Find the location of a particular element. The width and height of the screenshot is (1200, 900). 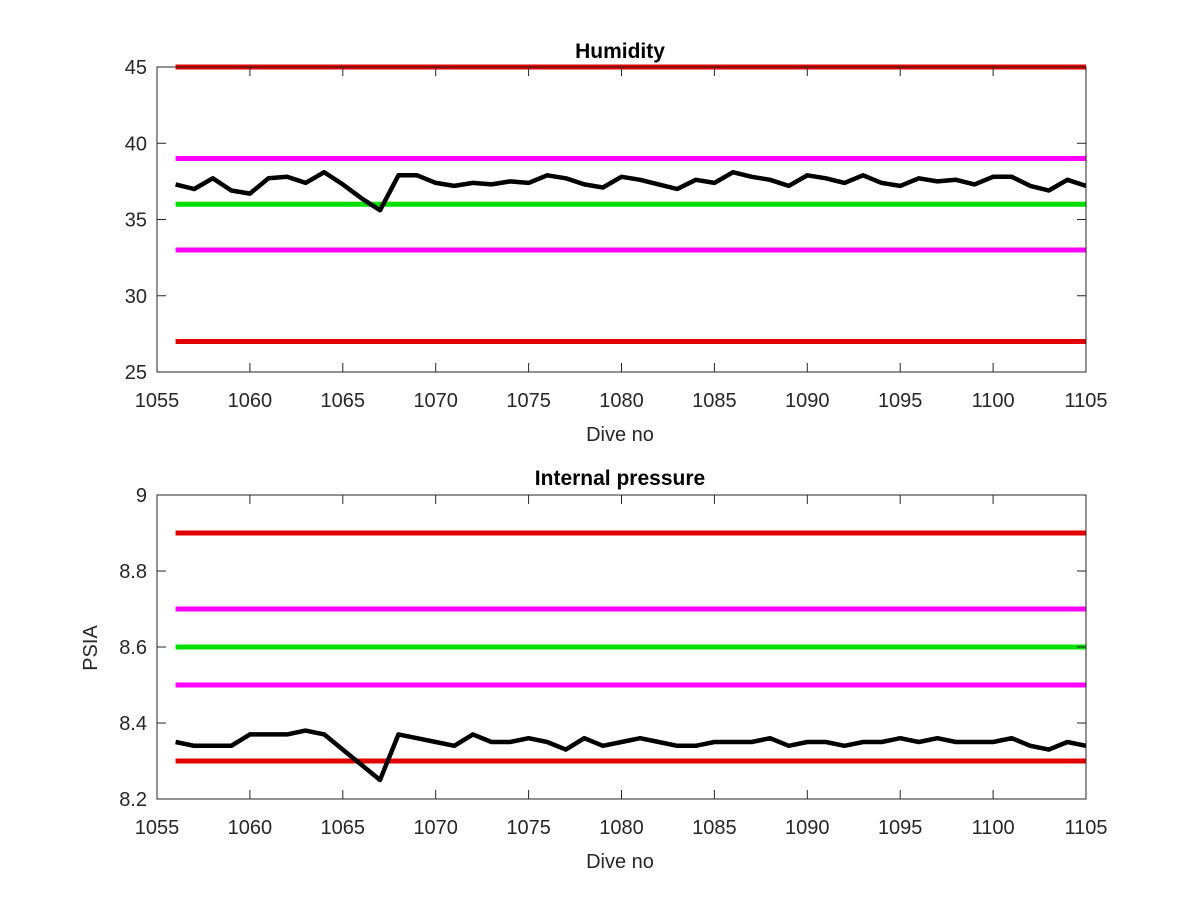

y-tick-label: 8.8 is located at coordinates (133, 572).